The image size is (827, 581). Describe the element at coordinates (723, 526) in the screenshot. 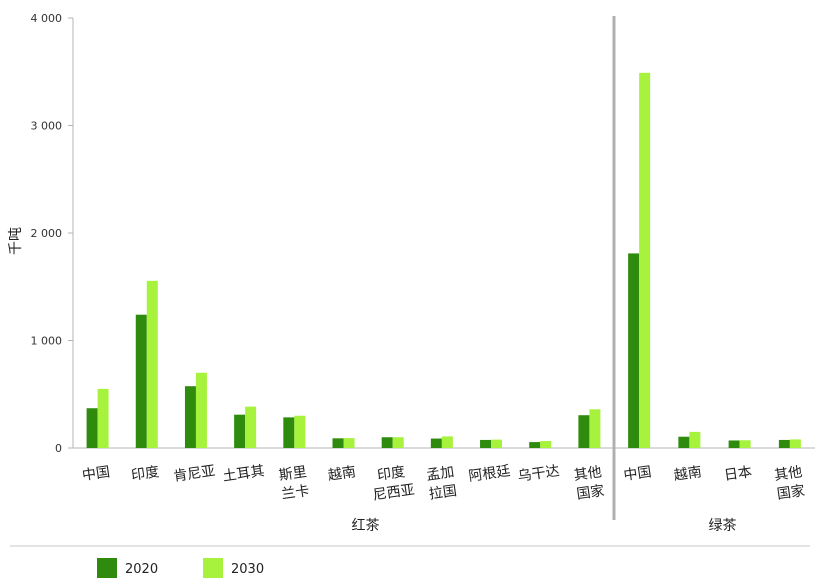

I see `group-label: 绿茶` at that location.